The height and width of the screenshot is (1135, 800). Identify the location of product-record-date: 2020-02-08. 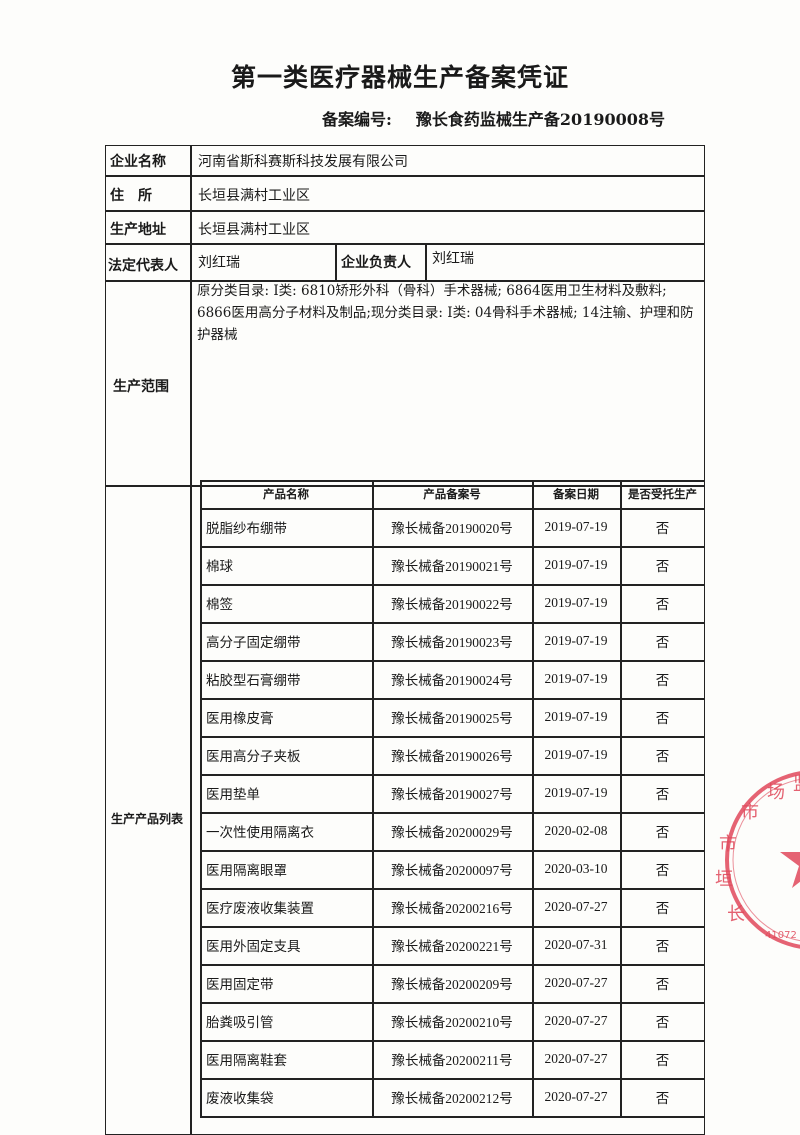
(576, 830).